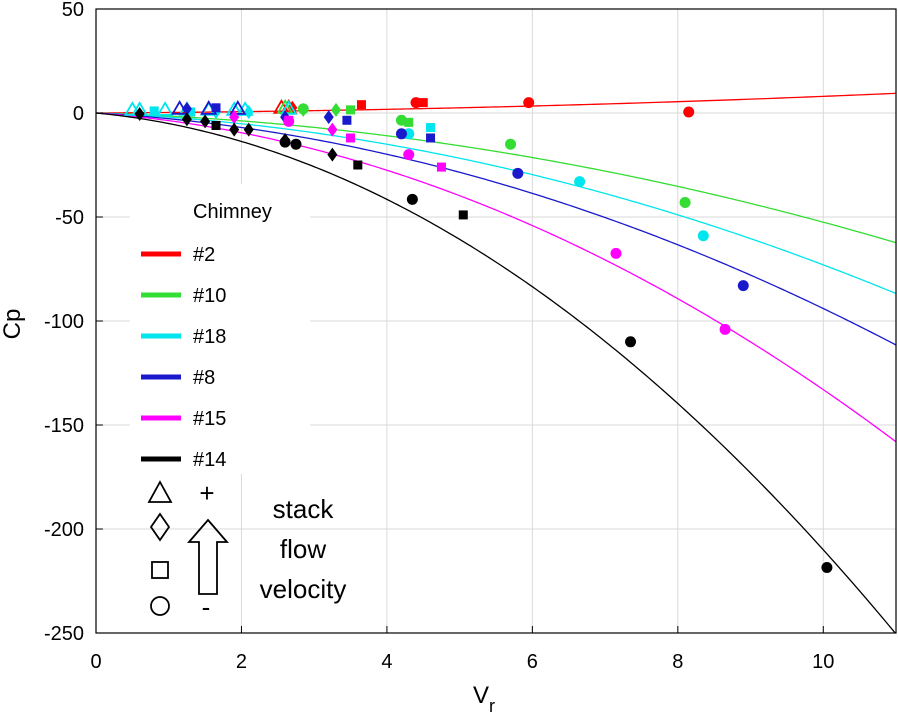 The height and width of the screenshot is (720, 898). Describe the element at coordinates (303, 549) in the screenshot. I see `annotation-flow: flow` at that location.